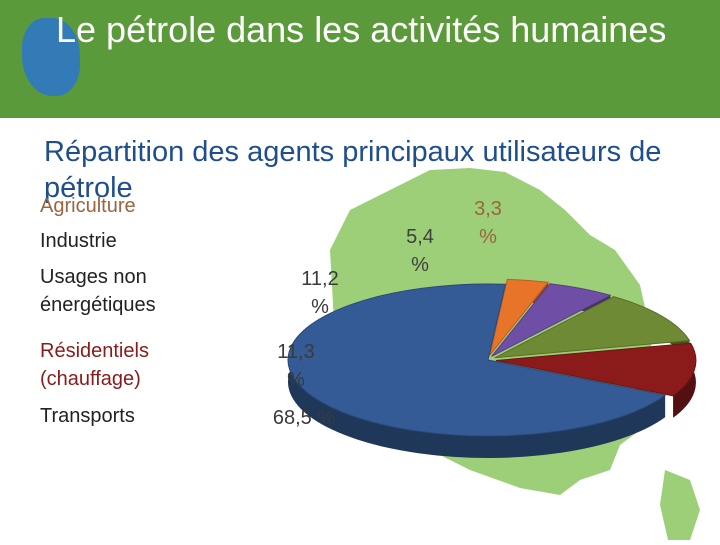 The height and width of the screenshot is (545, 720). Describe the element at coordinates (304, 418) in the screenshot. I see `data-label-4: 68,5 %` at that location.